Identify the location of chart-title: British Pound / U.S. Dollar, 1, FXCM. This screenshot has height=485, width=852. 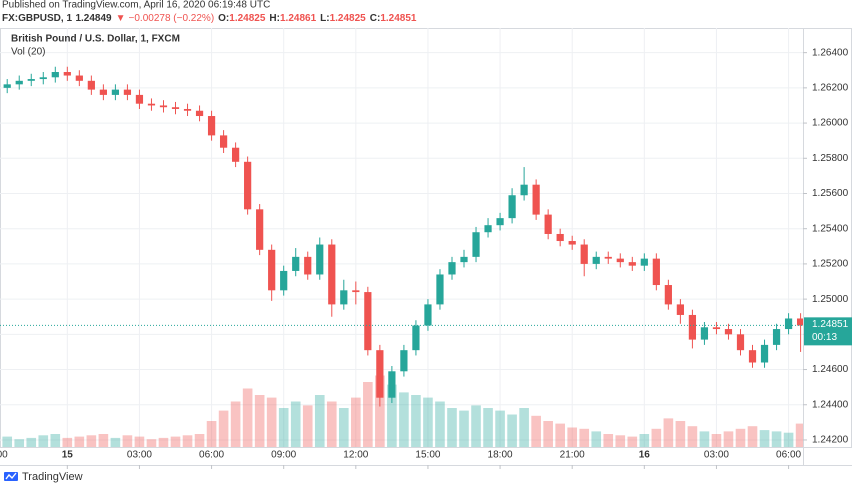
(95, 39).